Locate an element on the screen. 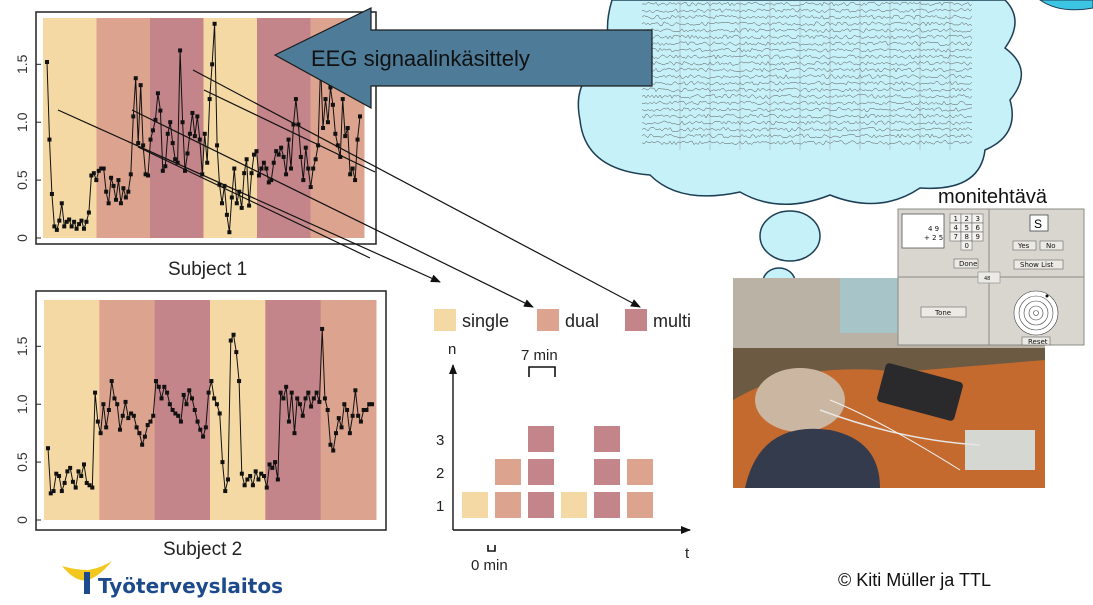 Image resolution: width=1093 pixels, height=605 pixels. no-button is located at coordinates (1051, 245).